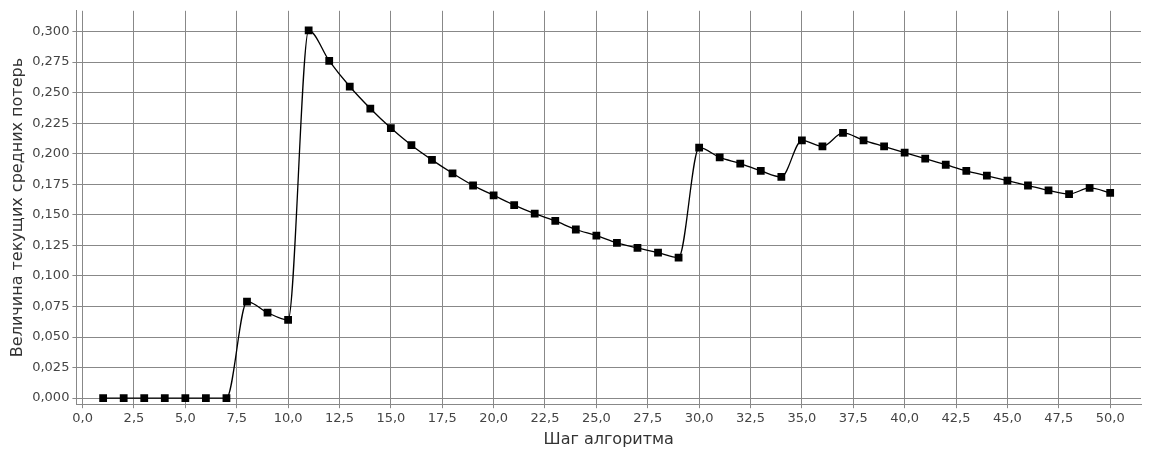 The height and width of the screenshot is (455, 1149). I want to click on y-tick-label: 0,125, so click(51, 244).